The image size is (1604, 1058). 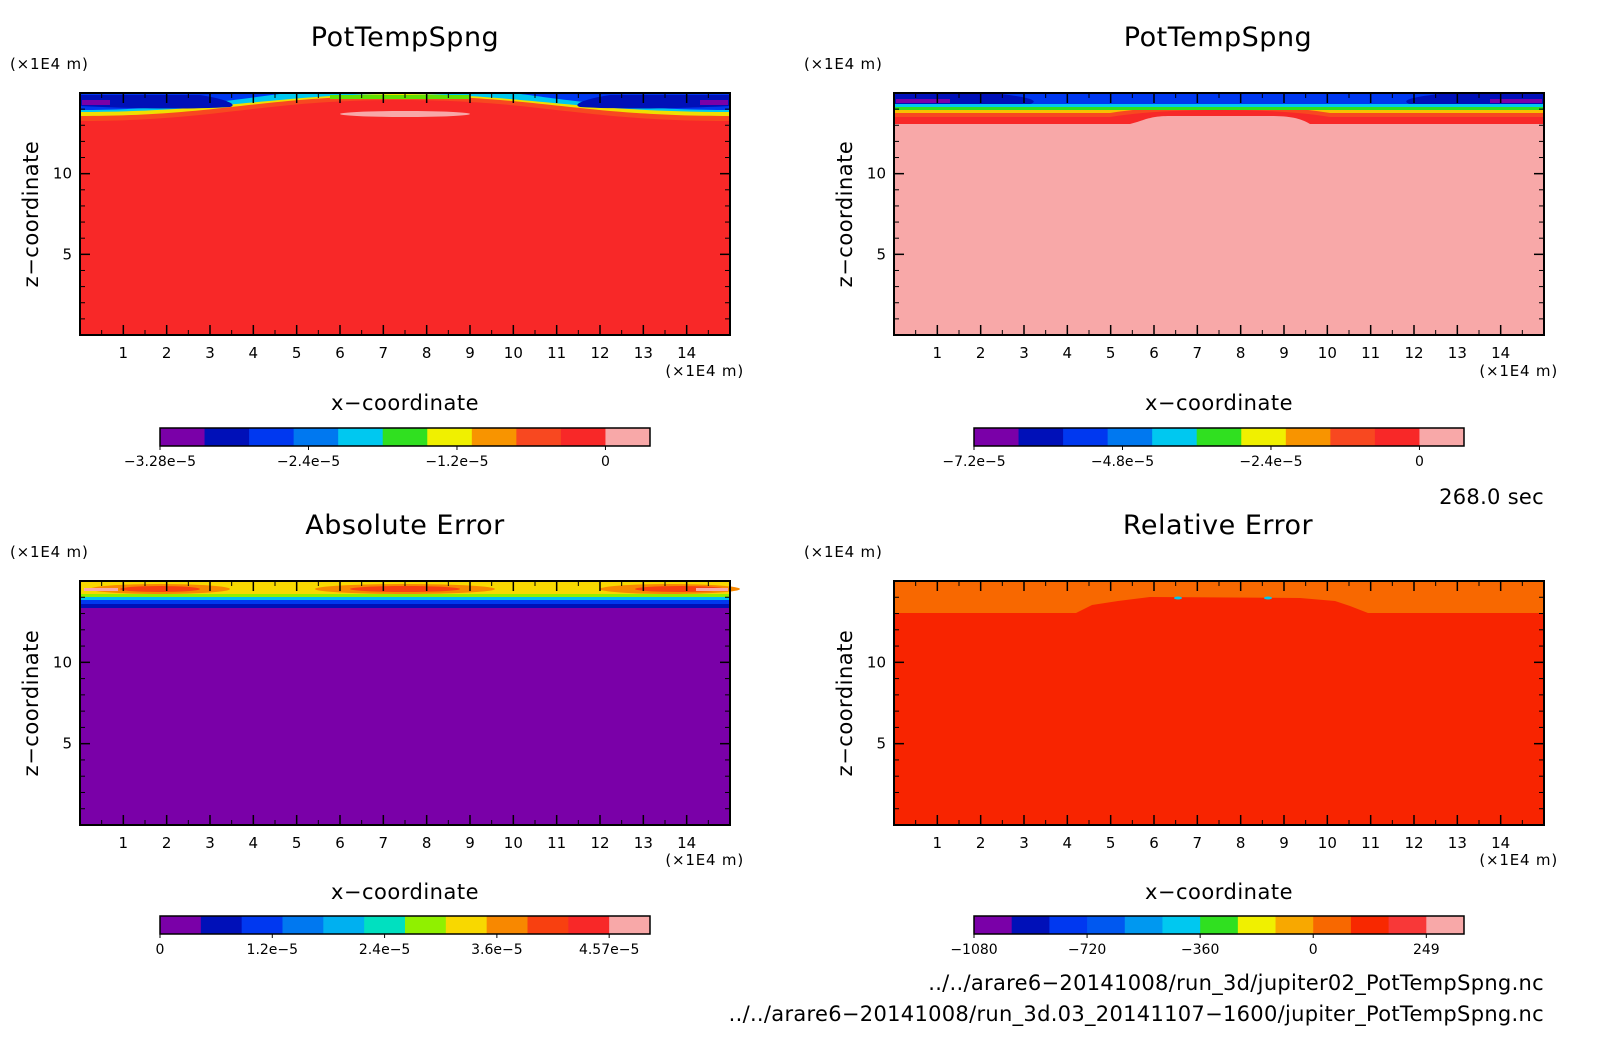 What do you see at coordinates (403, 936) in the screenshot?
I see `colorbar: 0 1.2e−5 2.4e−5 3.6e−5 4.57e−5` at bounding box center [403, 936].